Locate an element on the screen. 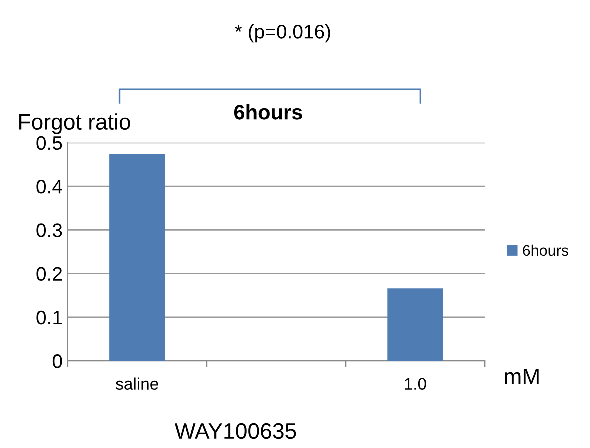 The height and width of the screenshot is (448, 590). legend-label: 6hours is located at coordinates (546, 250).